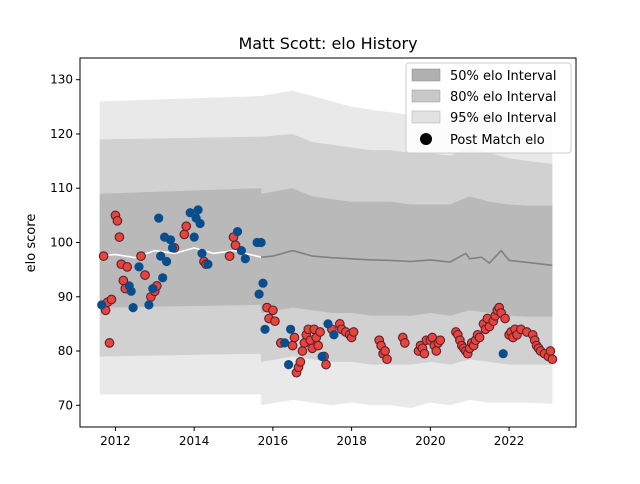  What do you see at coordinates (430, 441) in the screenshot?
I see `x-tick-label: 2020` at bounding box center [430, 441].